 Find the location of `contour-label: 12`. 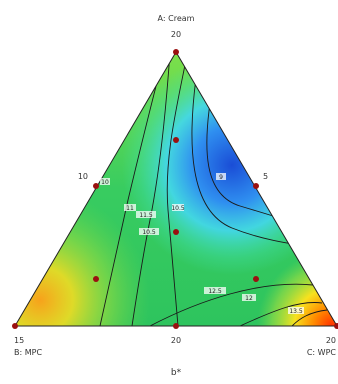

contour-label: 12 is located at coordinates (249, 298).